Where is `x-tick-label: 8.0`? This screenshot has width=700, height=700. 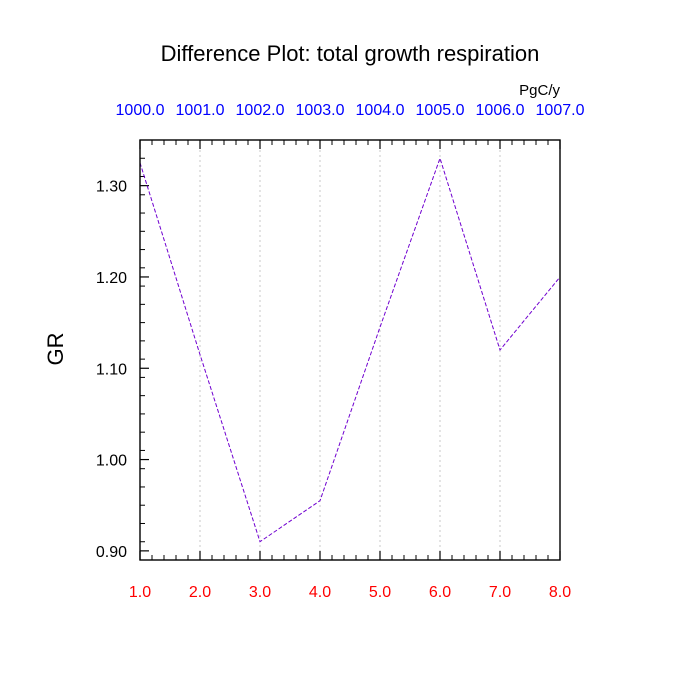
x-tick-label: 8.0 is located at coordinates (560, 592).